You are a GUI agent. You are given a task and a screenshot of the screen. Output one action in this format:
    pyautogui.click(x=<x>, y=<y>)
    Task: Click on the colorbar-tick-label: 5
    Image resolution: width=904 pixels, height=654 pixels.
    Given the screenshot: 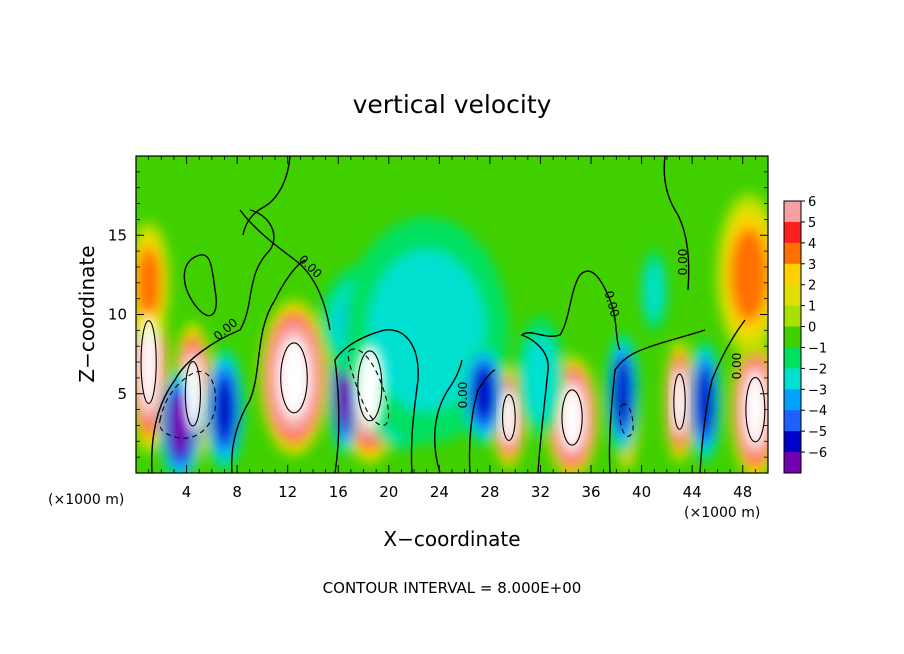 What is the action you would take?
    pyautogui.click(x=812, y=223)
    